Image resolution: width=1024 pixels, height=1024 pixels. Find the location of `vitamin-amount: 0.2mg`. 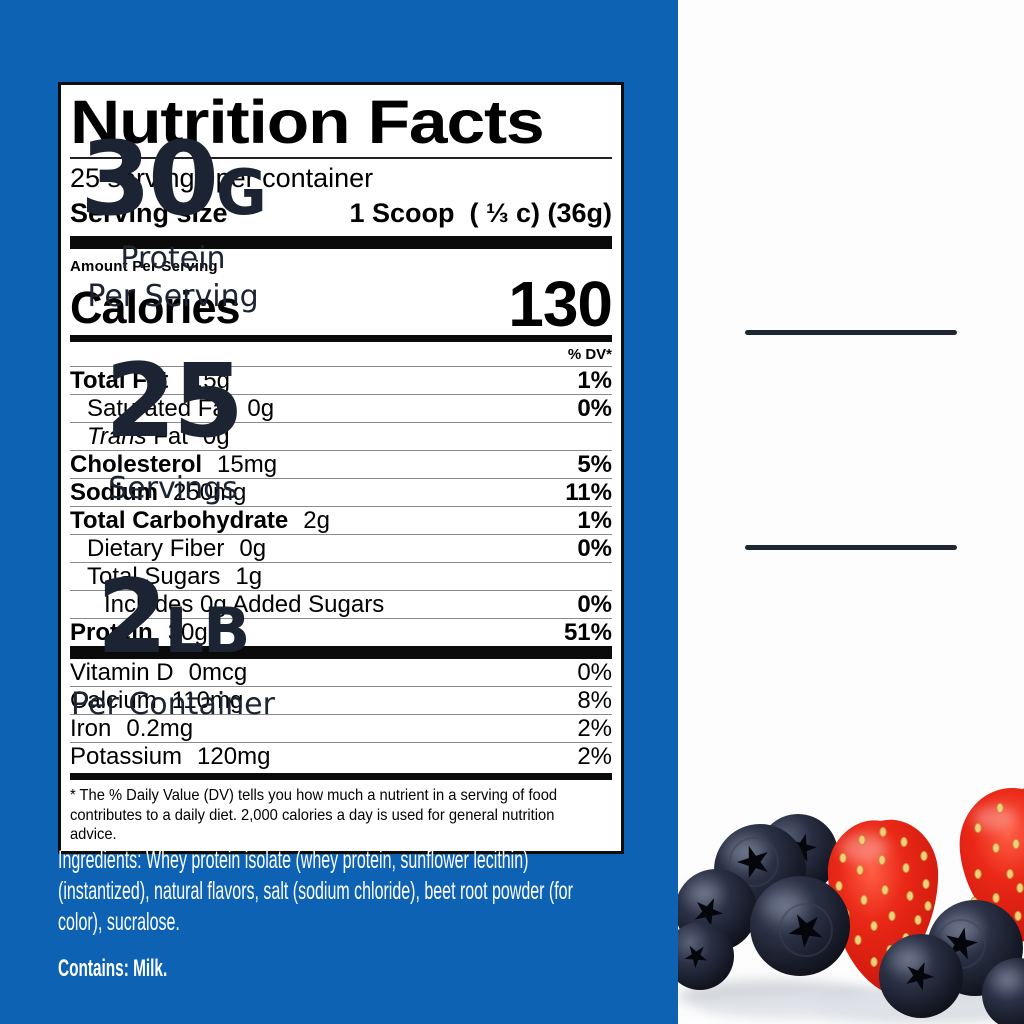

vitamin-amount: 0.2mg is located at coordinates (160, 728).